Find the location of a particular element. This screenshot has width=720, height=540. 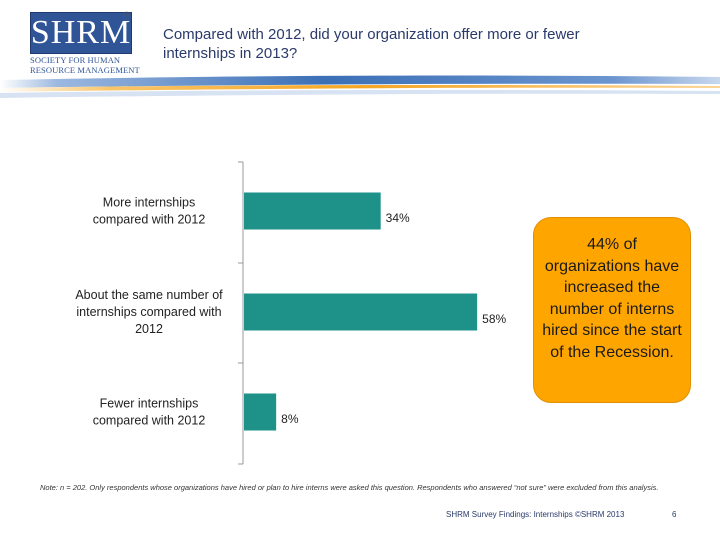

category-label-line: More internships is located at coordinates (149, 203).